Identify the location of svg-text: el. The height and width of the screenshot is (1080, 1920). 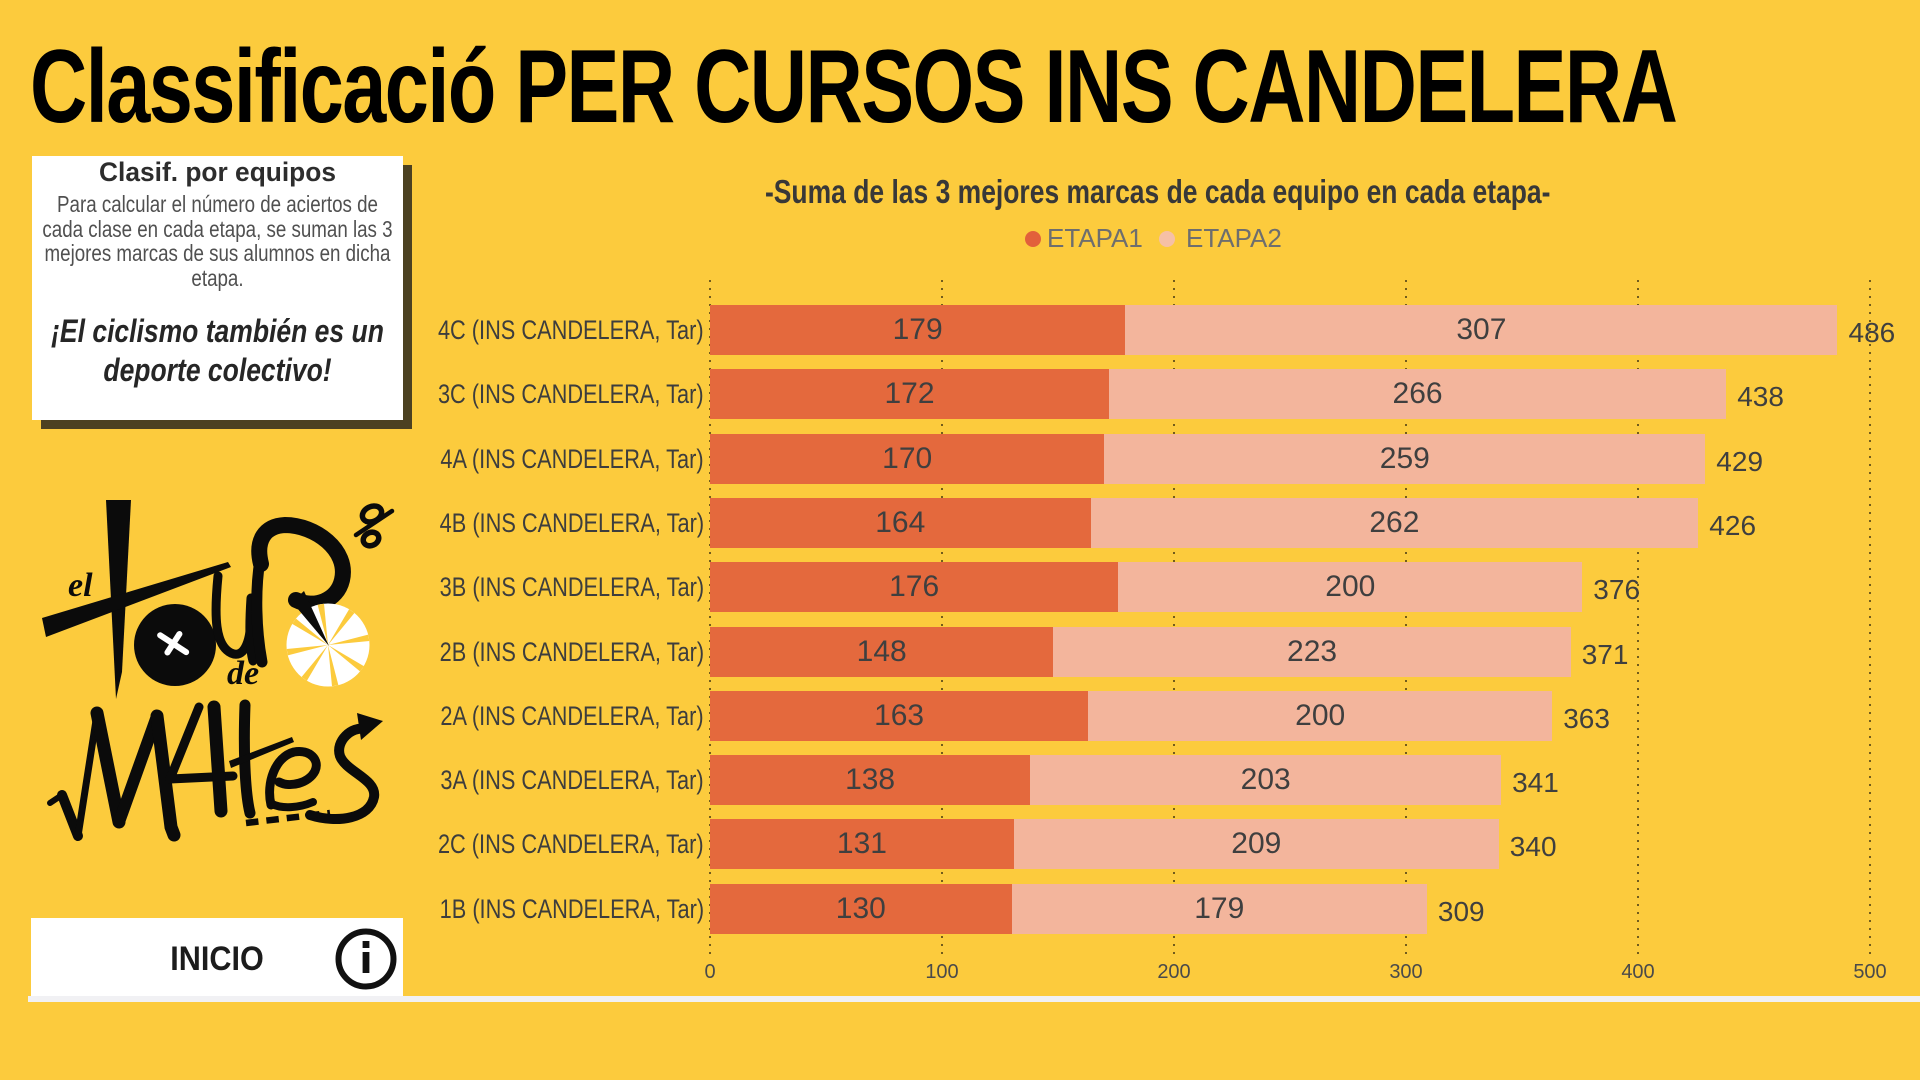
(80, 585).